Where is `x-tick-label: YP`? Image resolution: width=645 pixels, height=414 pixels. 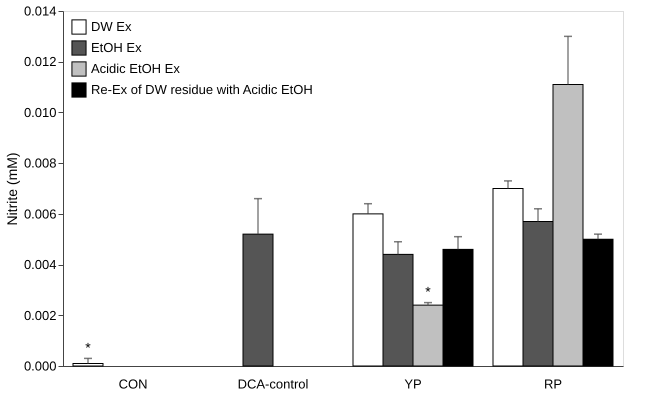 x-tick-label: YP is located at coordinates (413, 384).